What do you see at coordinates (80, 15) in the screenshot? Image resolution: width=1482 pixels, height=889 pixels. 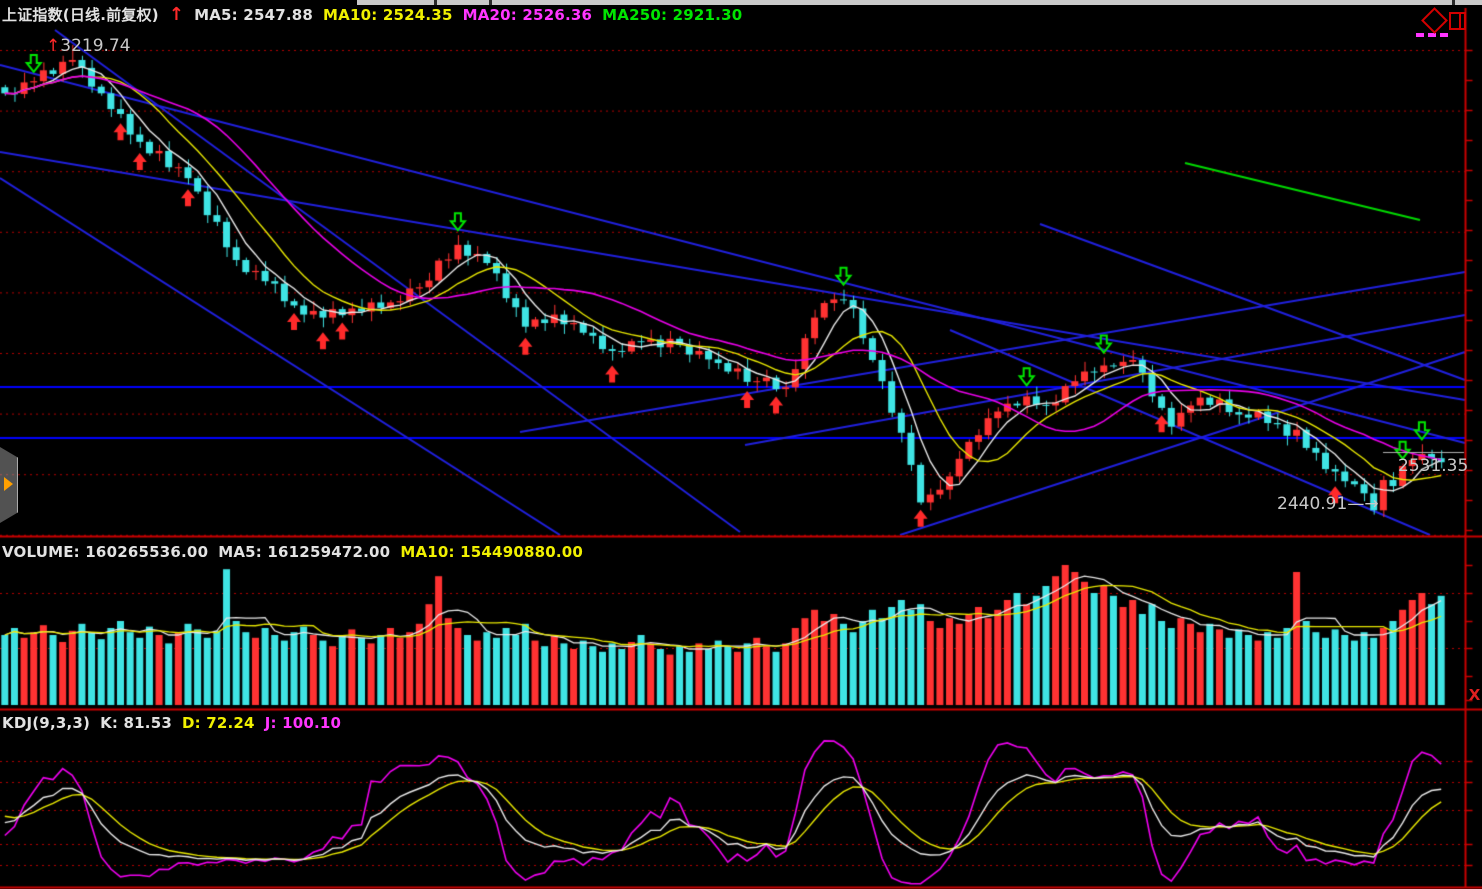 I see `instrument-title: 上证指数(日线.前复权)` at bounding box center [80, 15].